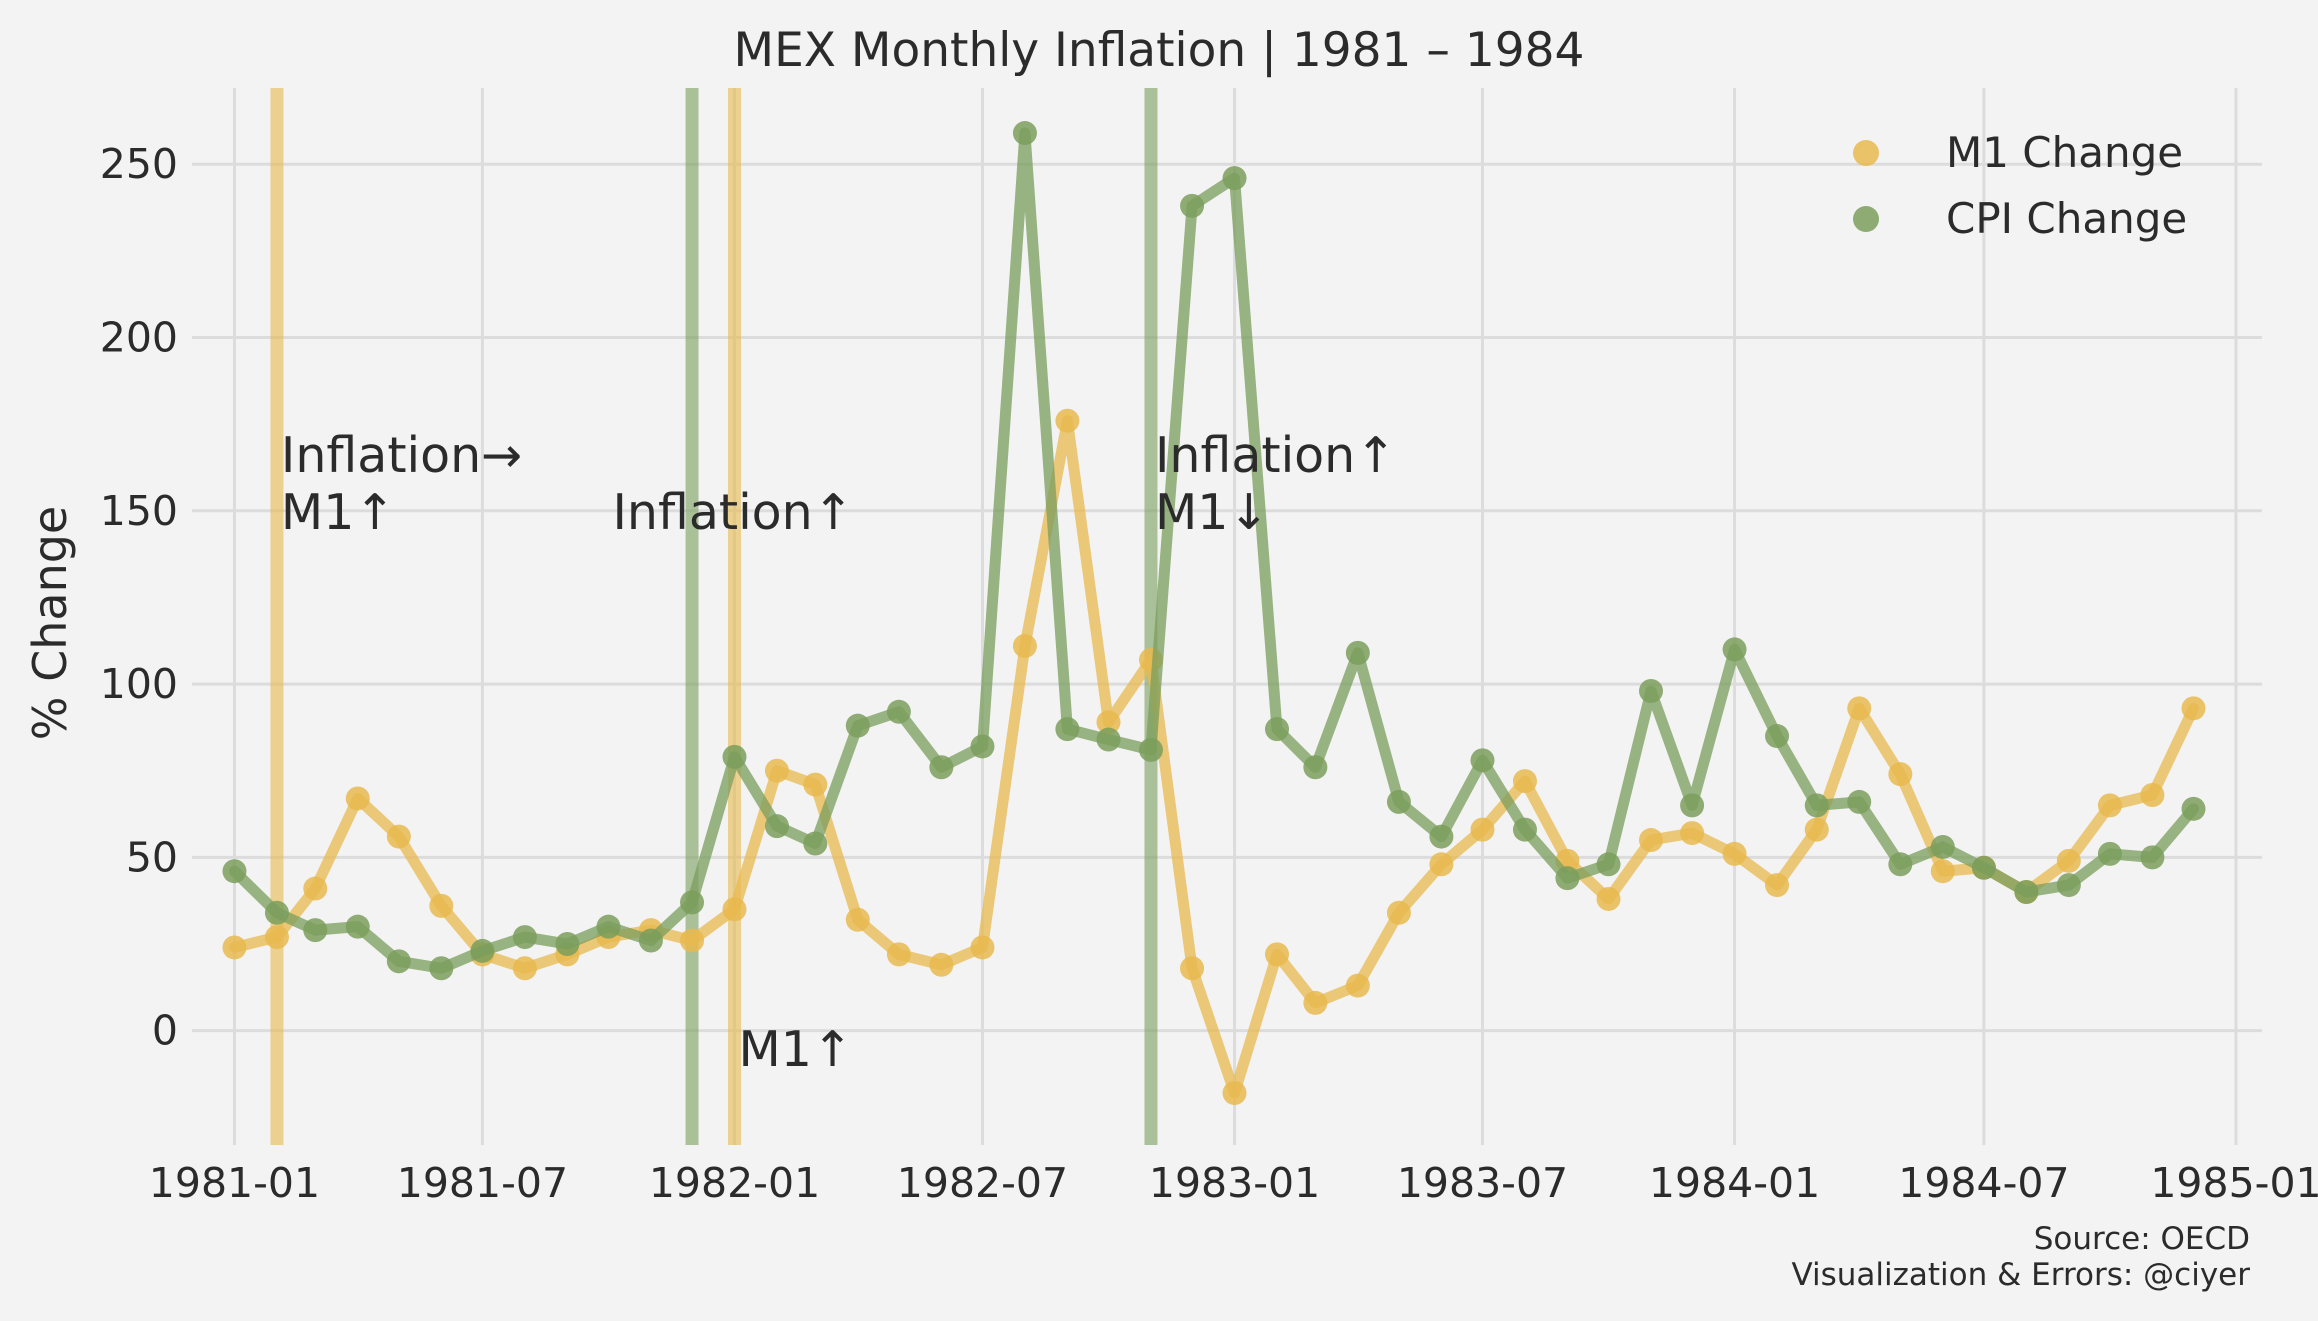 The image size is (2318, 1321). What do you see at coordinates (139, 597) in the screenshot?
I see `y-axis-ticks: 0 50 100 150 200 250` at bounding box center [139, 597].